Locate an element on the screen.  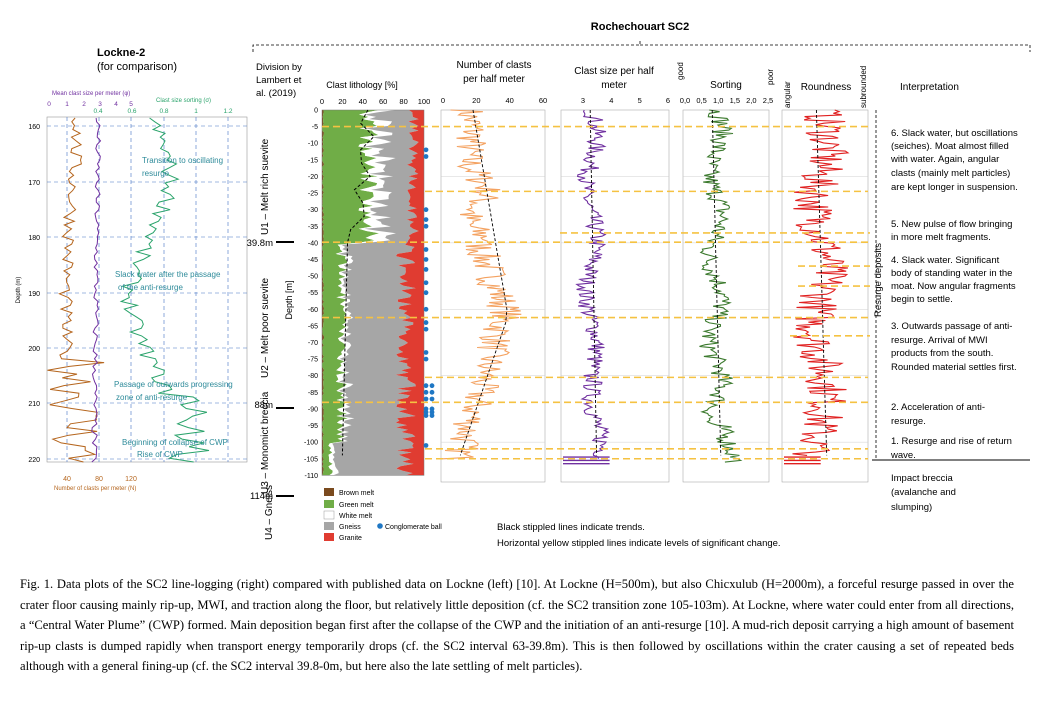
roundness-right-label: subrounded is located at coordinates (863, 87).